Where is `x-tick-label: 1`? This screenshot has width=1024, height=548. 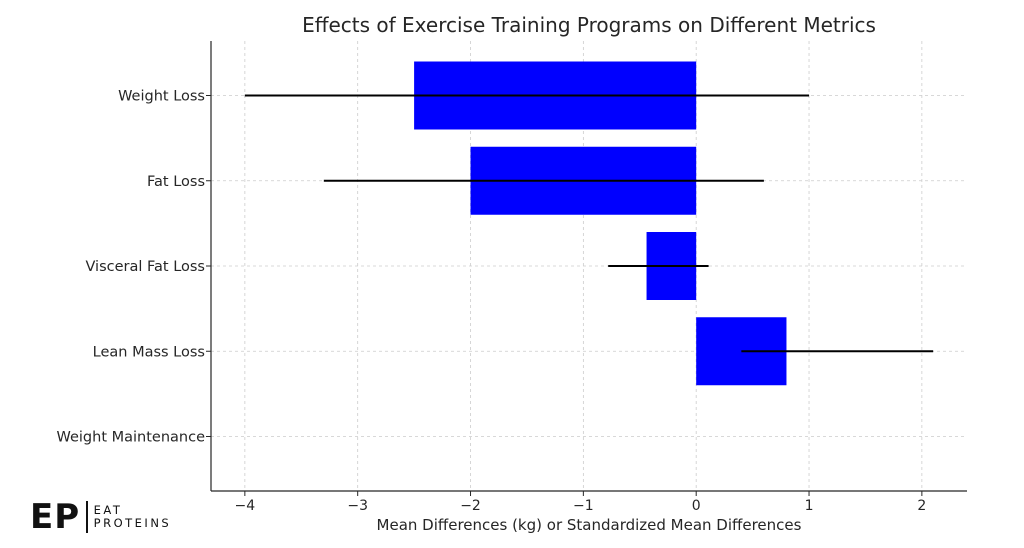
x-tick-label: 1 is located at coordinates (809, 506).